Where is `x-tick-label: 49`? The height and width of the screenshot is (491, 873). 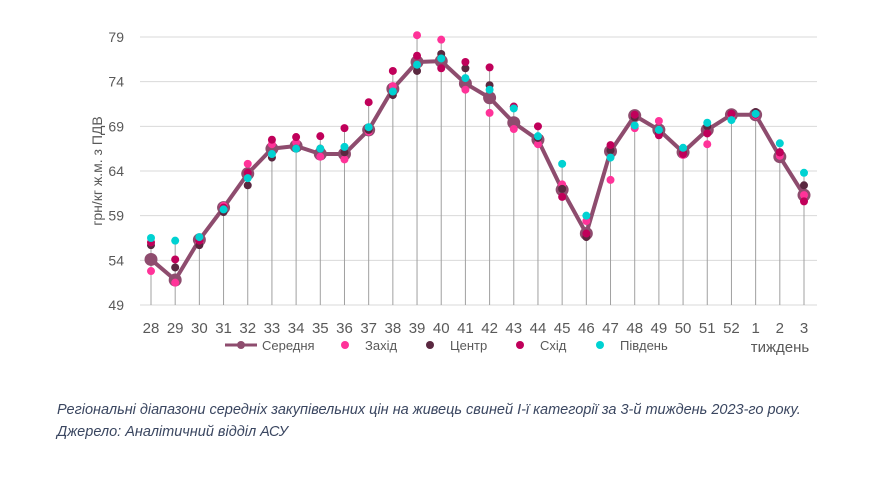 x-tick-label: 49 is located at coordinates (659, 328).